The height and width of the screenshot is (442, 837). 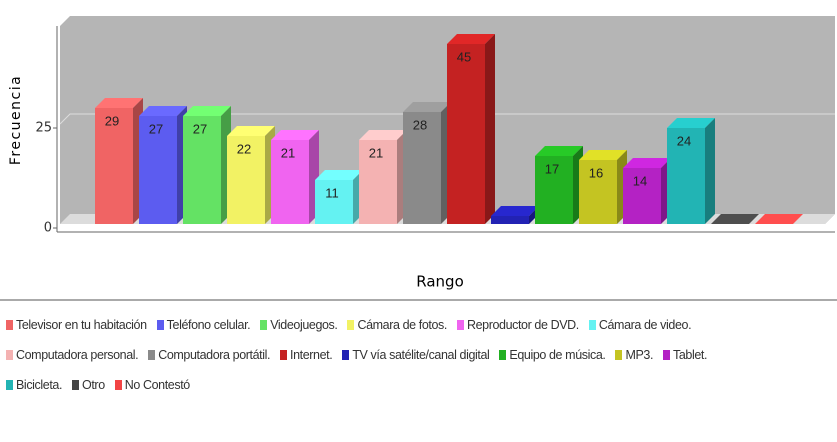 I want to click on x-axis-label: Rango, so click(x=440, y=282).